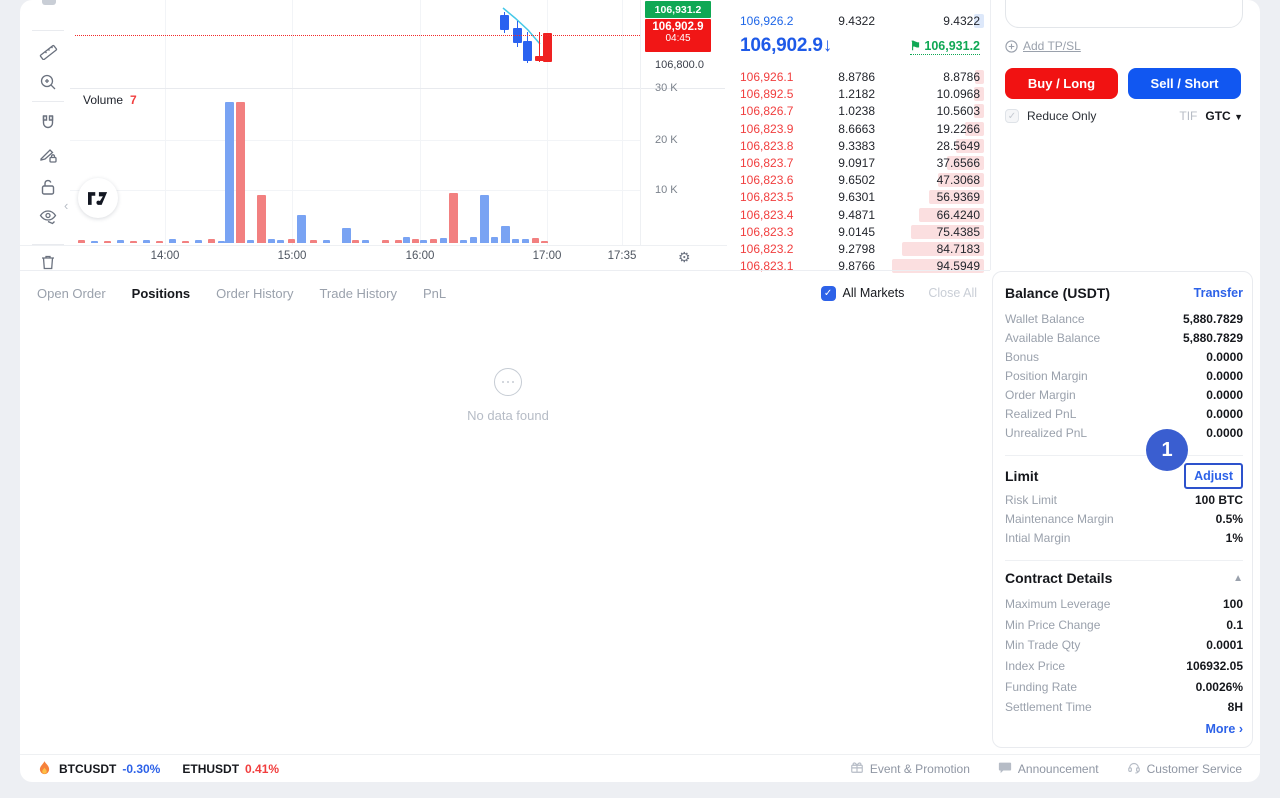  I want to click on trash-icon, so click(48, 262).